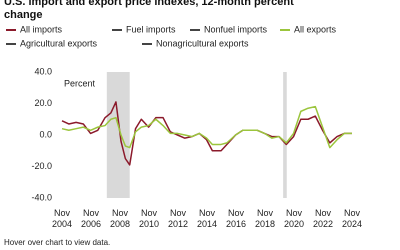 The height and width of the screenshot is (250, 400). What do you see at coordinates (178, 218) in the screenshot?
I see `x-tick-label: Nov 2012` at bounding box center [178, 218].